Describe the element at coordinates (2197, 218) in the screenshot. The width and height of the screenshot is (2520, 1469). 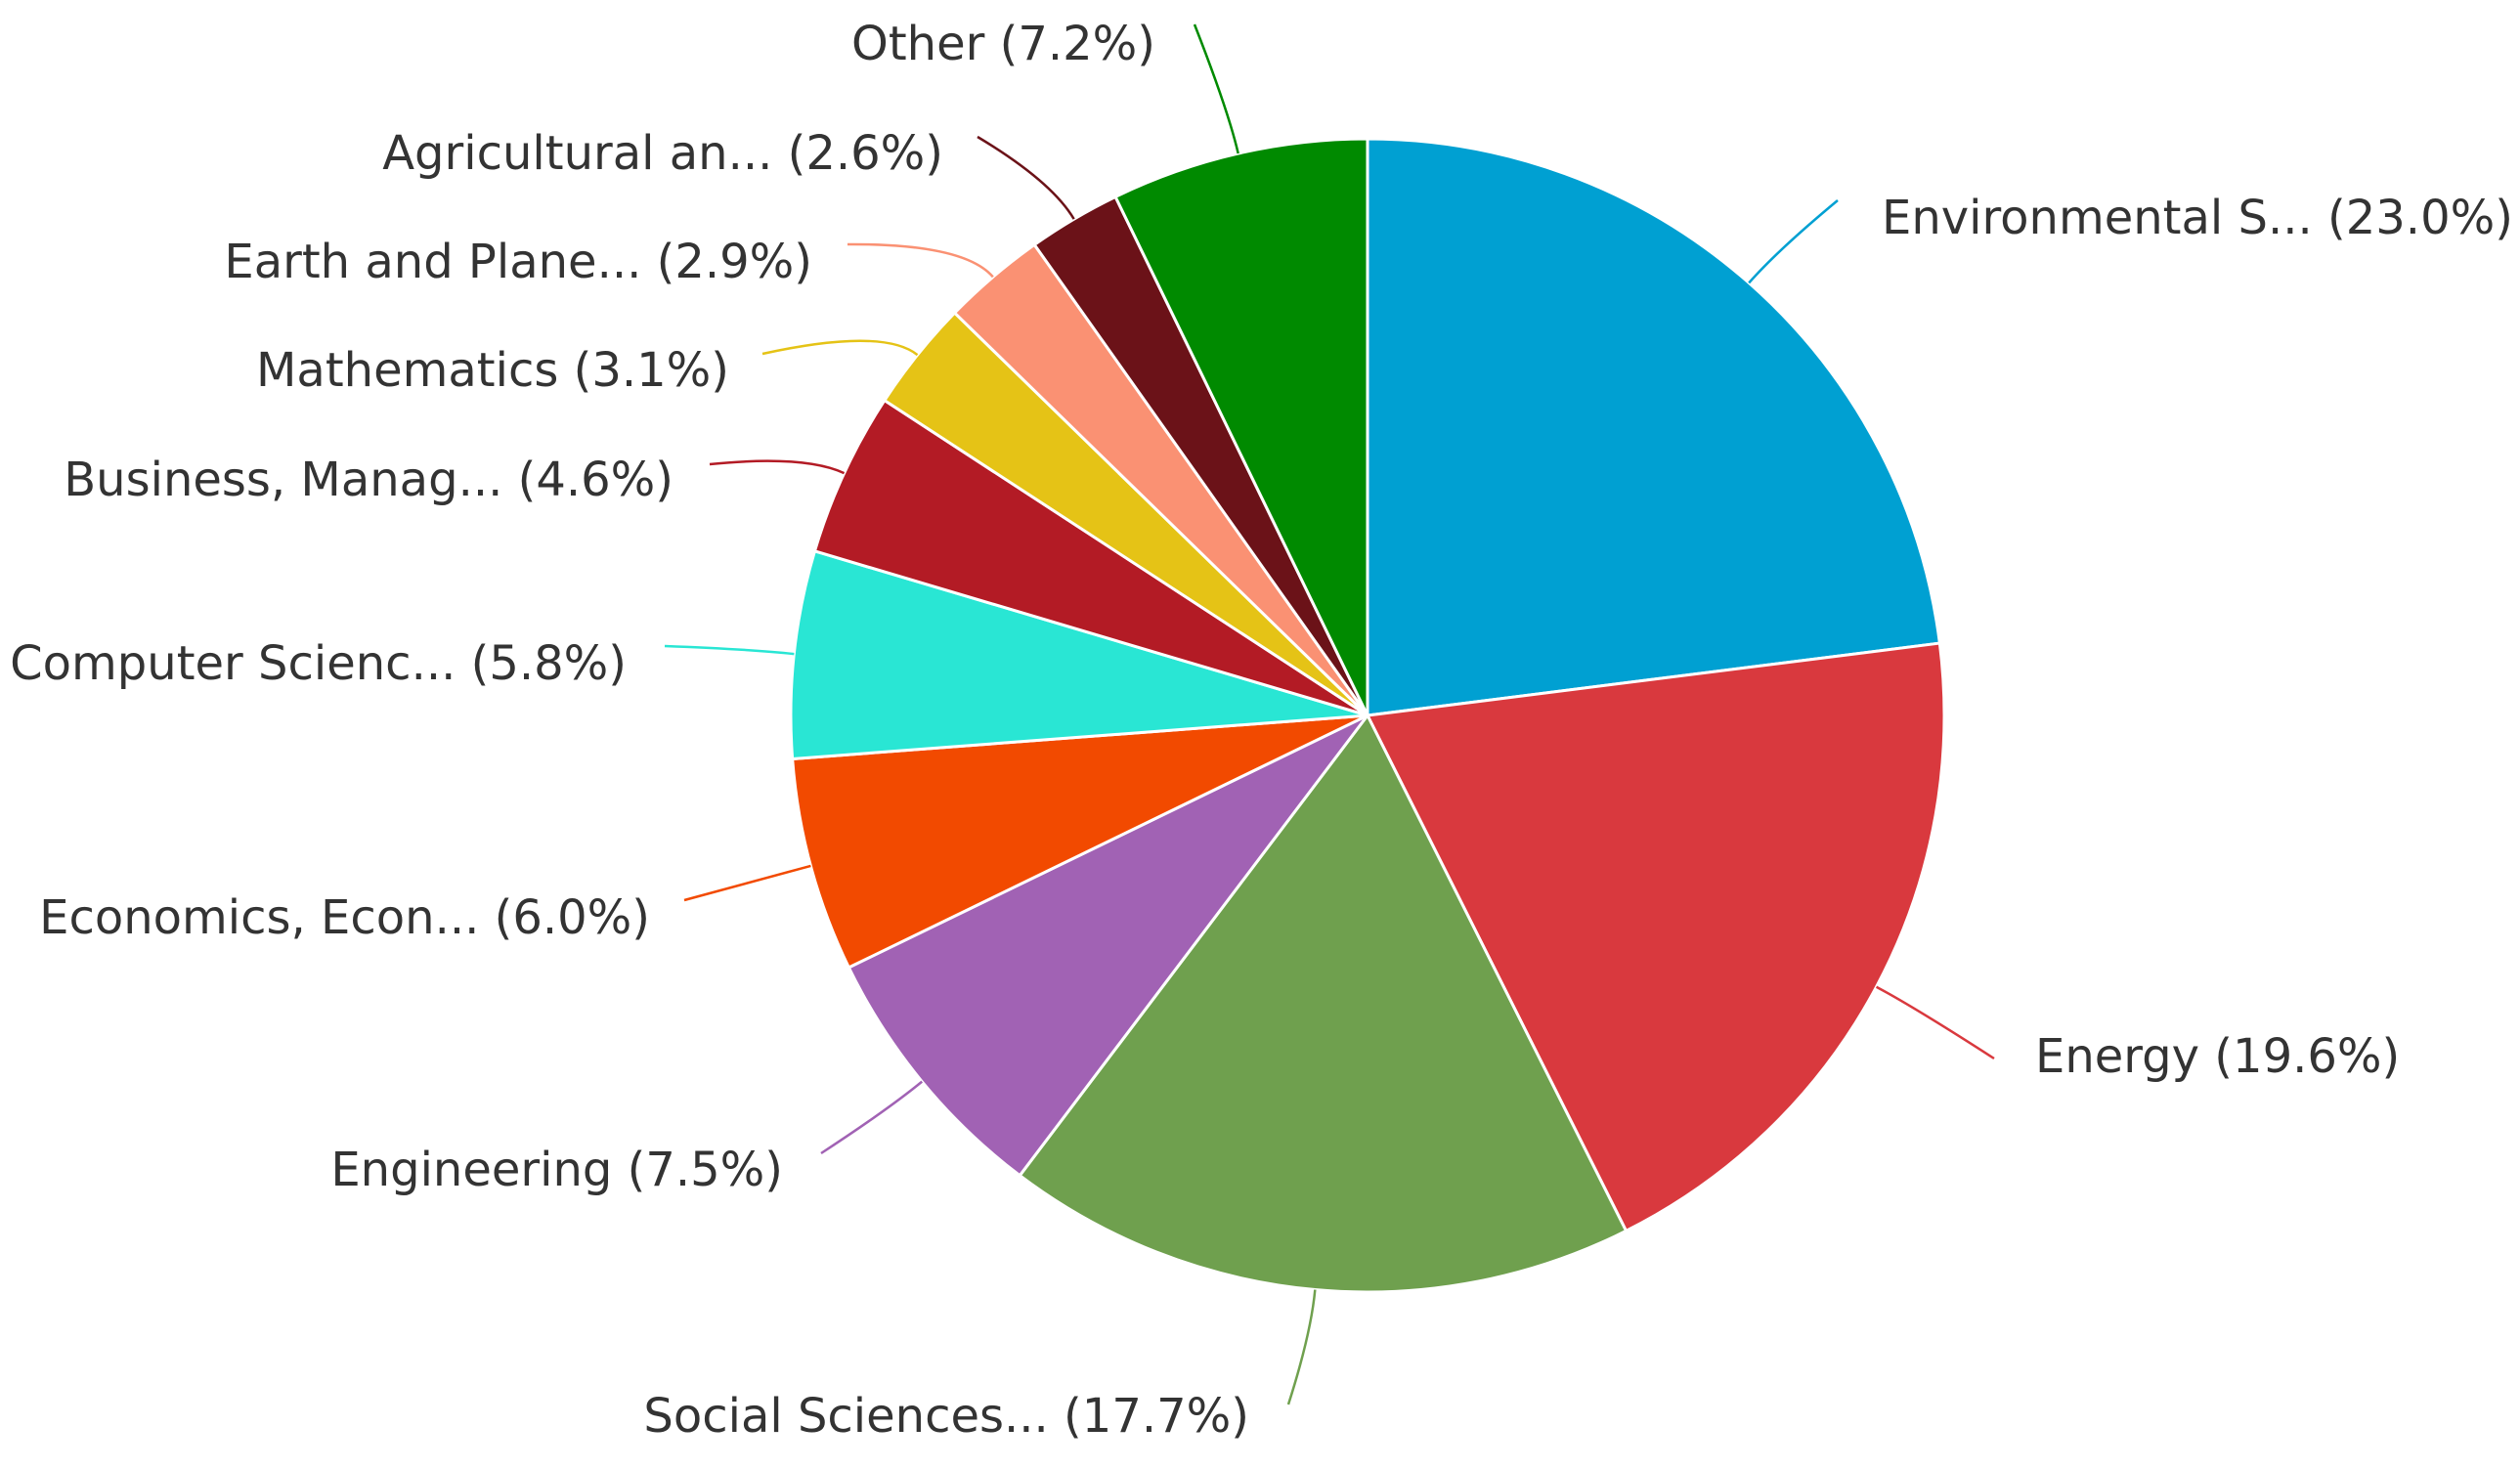
I see `slice-label-environmental-s: Environmental S... (23.0%)` at that location.